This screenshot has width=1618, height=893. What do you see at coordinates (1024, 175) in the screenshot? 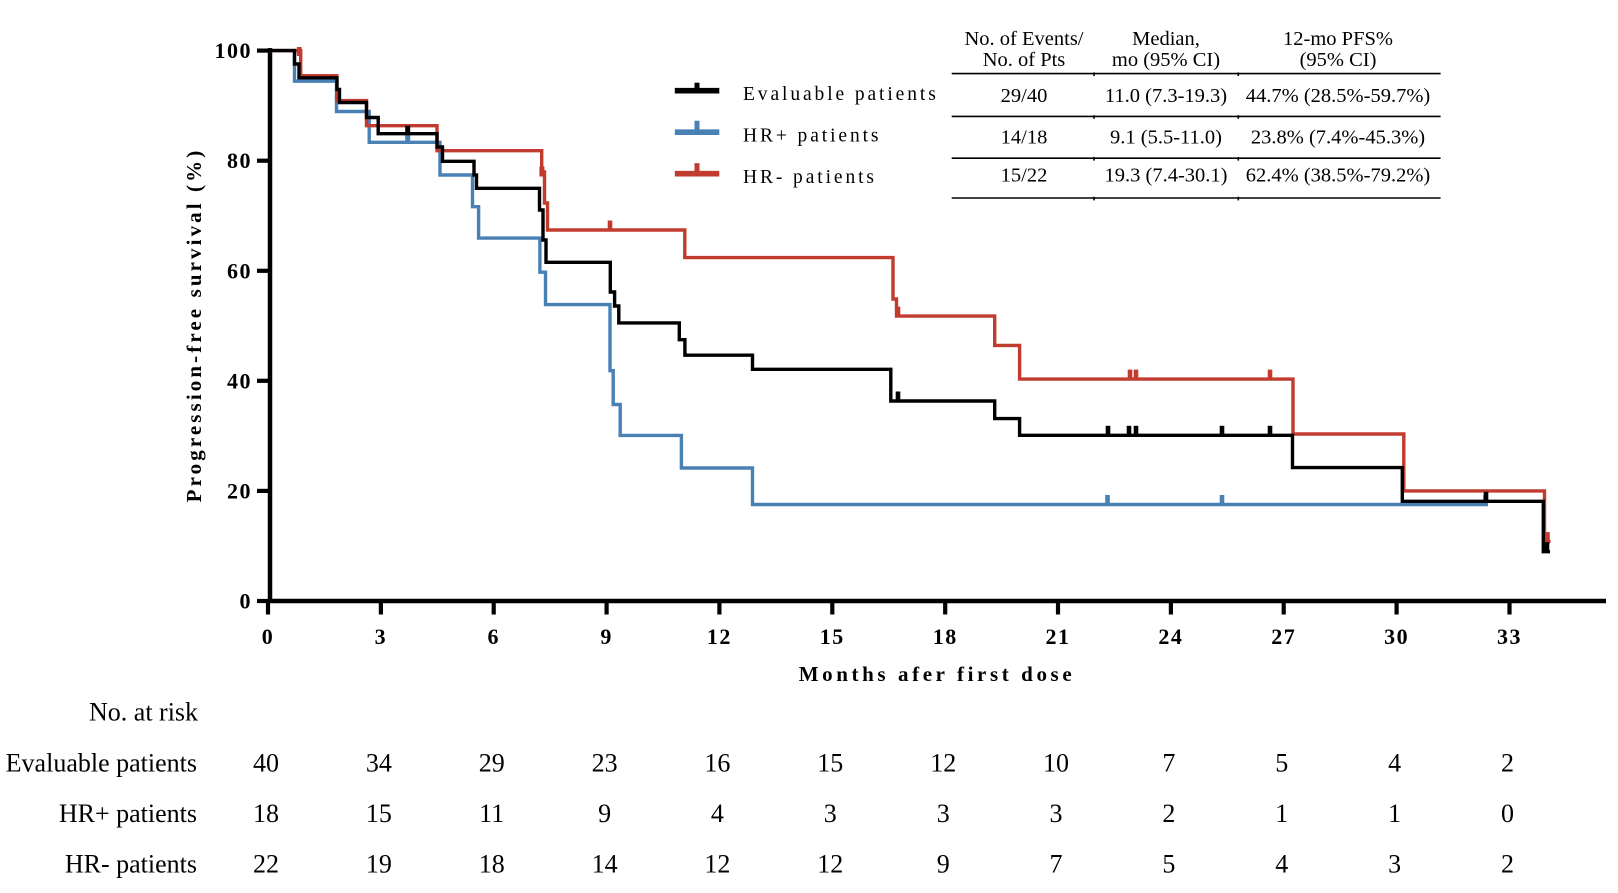
I see `svg-text: 15/22` at bounding box center [1024, 175].